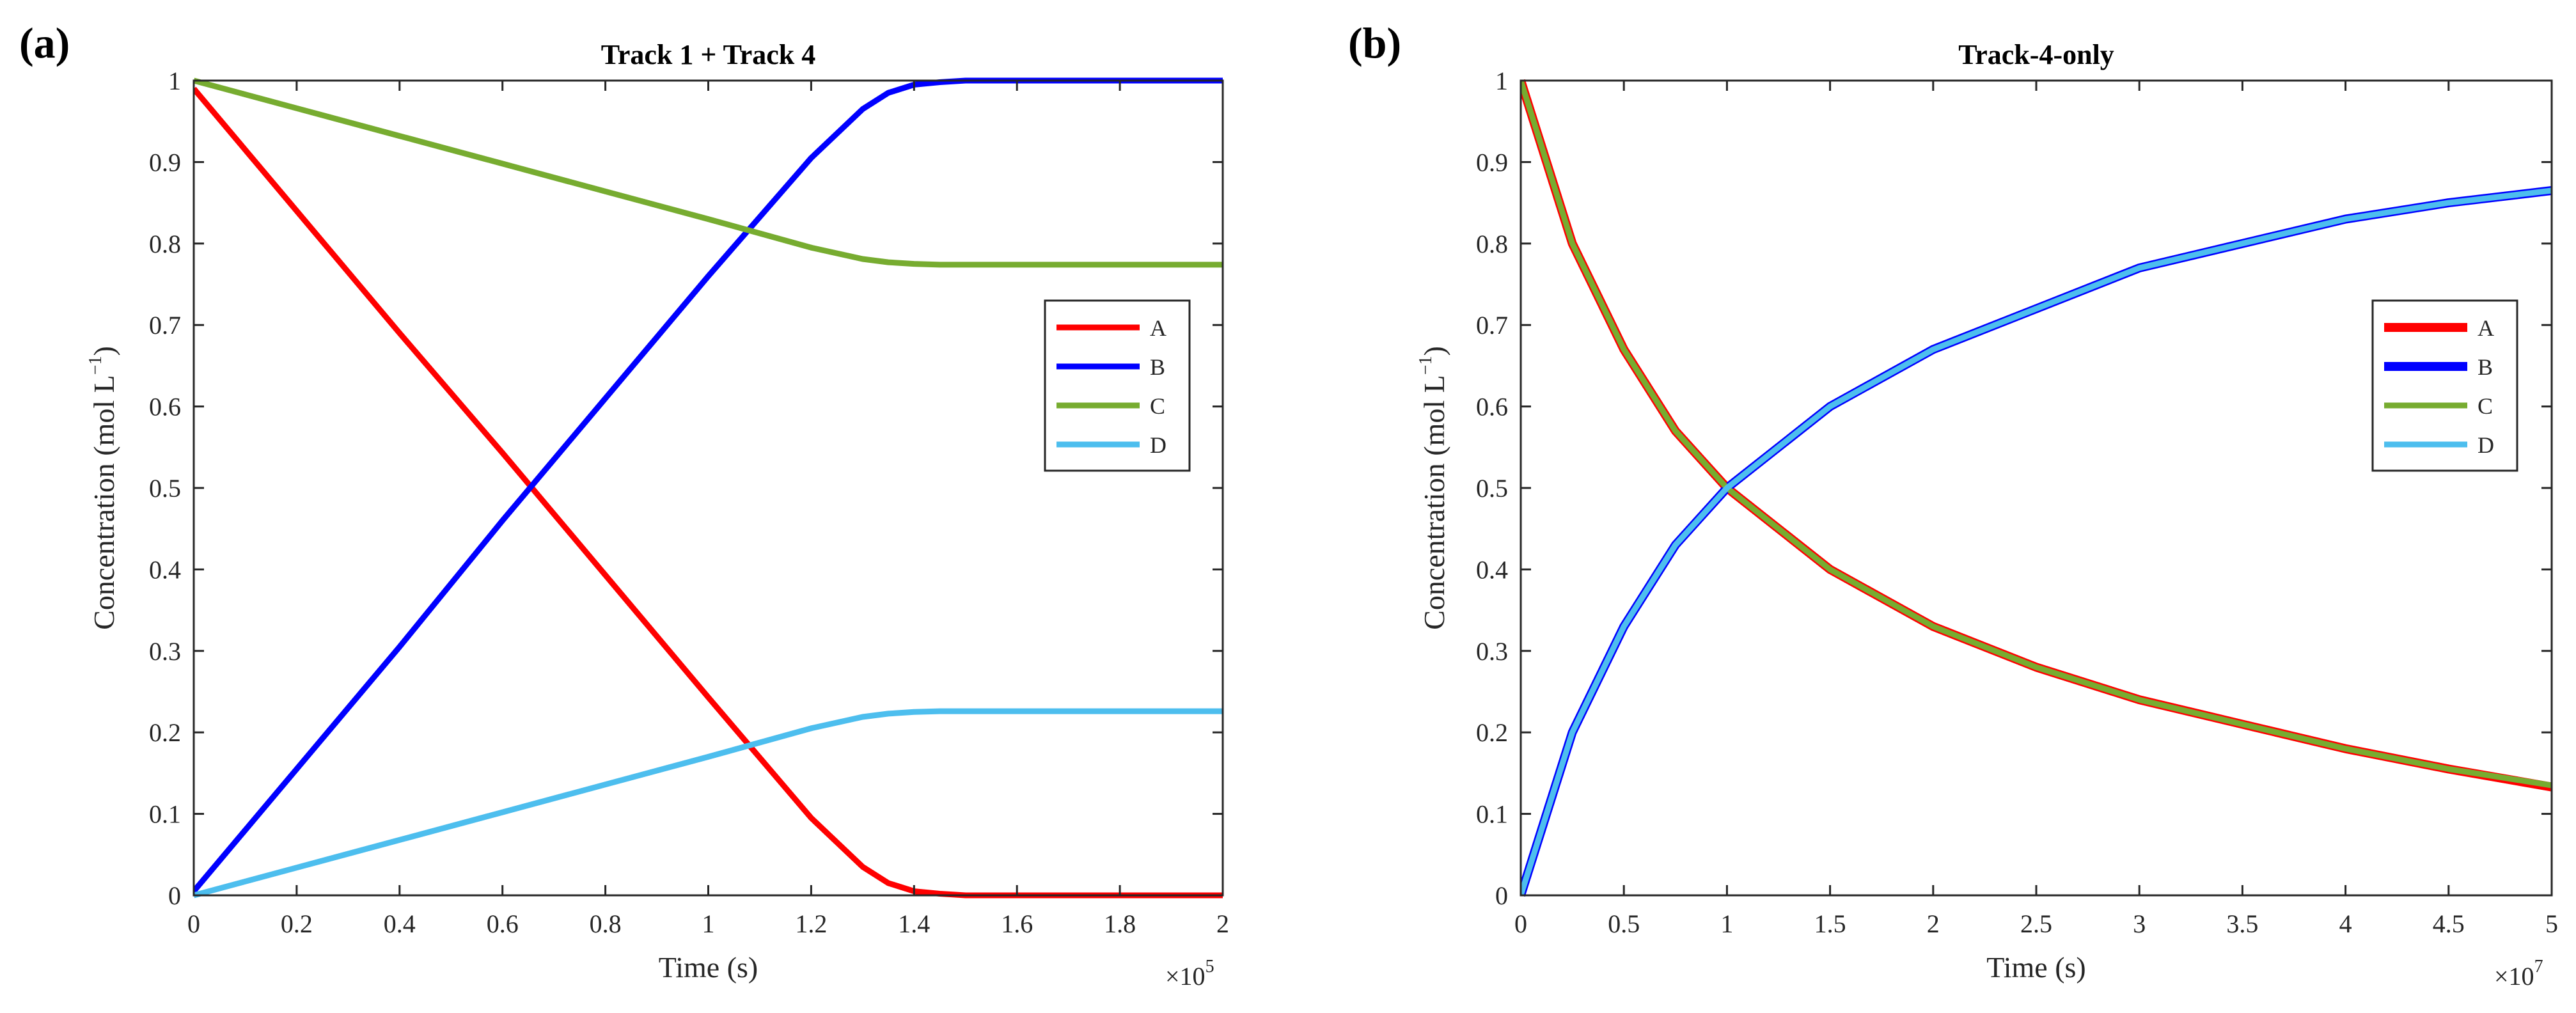  I want to click on x-tick-label: 3.5, so click(2242, 923).